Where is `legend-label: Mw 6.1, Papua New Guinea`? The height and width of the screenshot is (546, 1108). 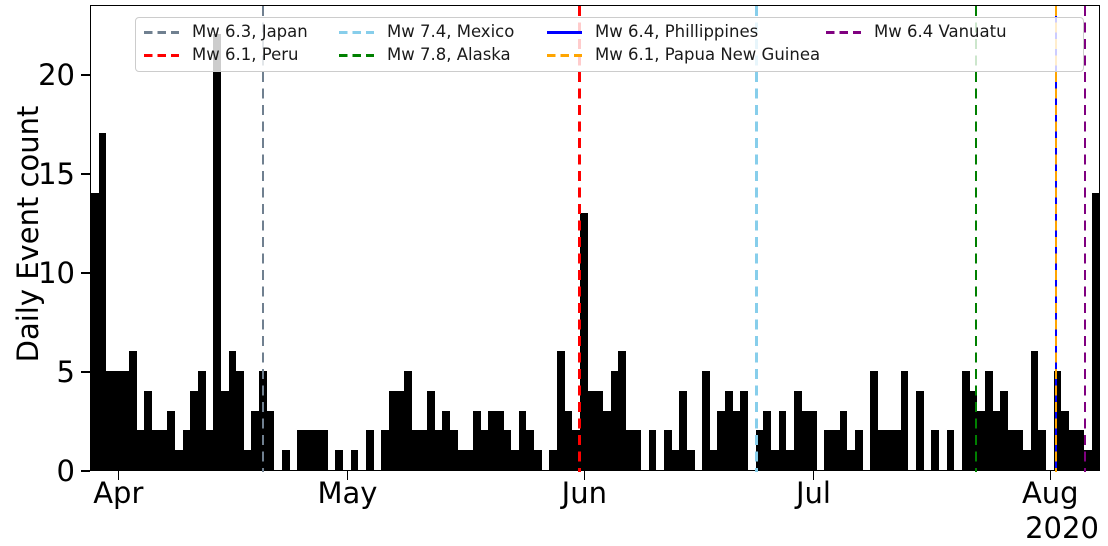
legend-label: Mw 6.1, Papua New Guinea is located at coordinates (708, 54).